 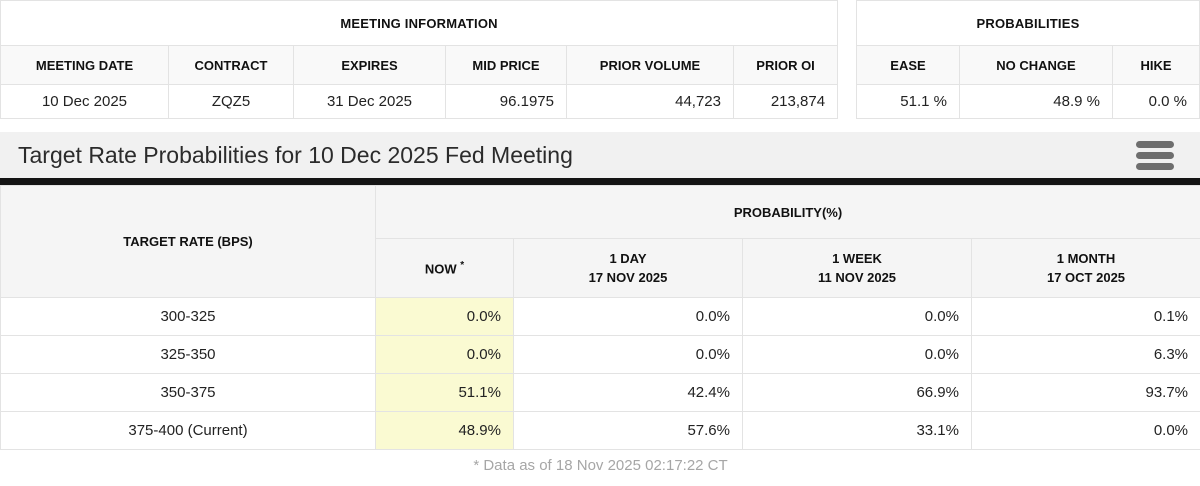 What do you see at coordinates (787, 212) in the screenshot?
I see `probability-span-header: PROBABILITY(%)` at bounding box center [787, 212].